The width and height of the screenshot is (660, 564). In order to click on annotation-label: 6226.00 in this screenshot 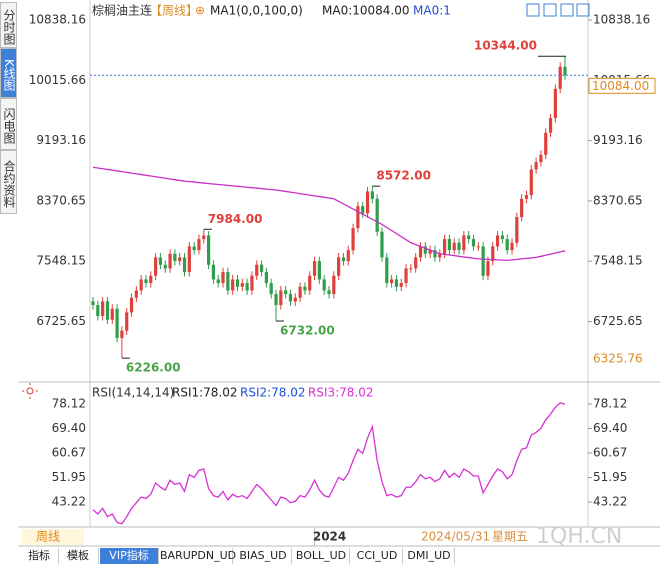, I will do `click(153, 368)`.